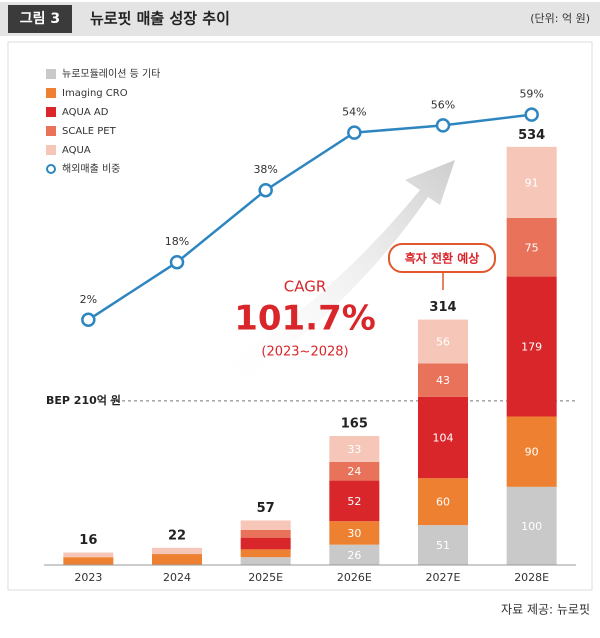 This screenshot has height=638, width=600. I want to click on source: 자료 제공: 뉴로핏, so click(545, 610).